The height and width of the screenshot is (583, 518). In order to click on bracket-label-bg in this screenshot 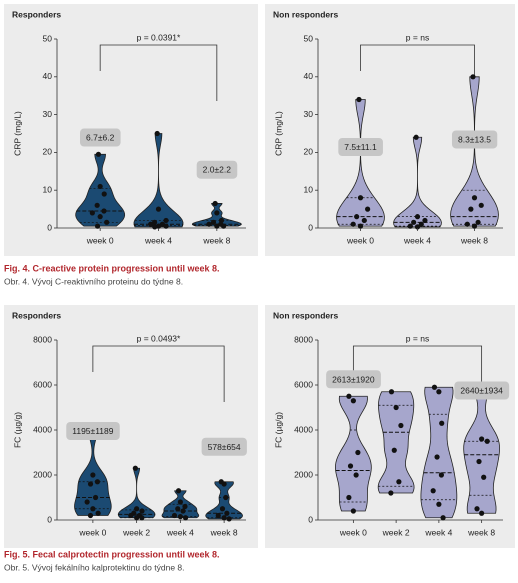, I will do `click(417, 37)`.